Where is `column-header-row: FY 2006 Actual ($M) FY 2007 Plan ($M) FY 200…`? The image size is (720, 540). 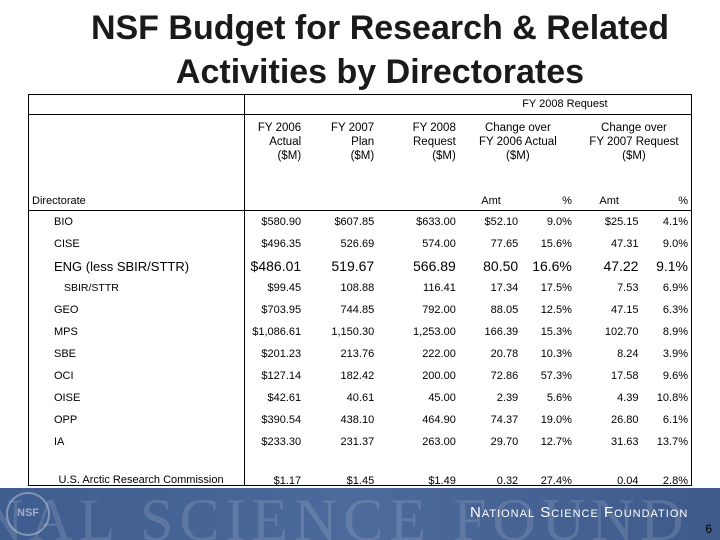
column-header-row: FY 2006 Actual ($M) FY 2007 Plan ($M) FY 200… is located at coordinates (360, 147).